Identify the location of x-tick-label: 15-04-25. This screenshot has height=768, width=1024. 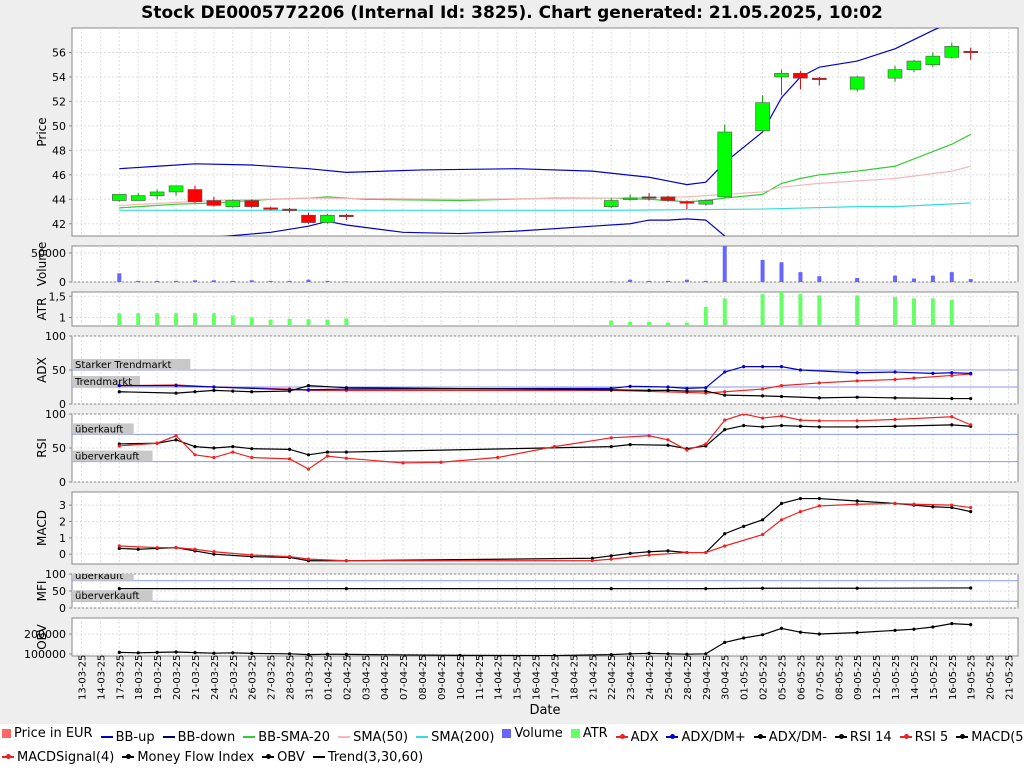
(518, 677).